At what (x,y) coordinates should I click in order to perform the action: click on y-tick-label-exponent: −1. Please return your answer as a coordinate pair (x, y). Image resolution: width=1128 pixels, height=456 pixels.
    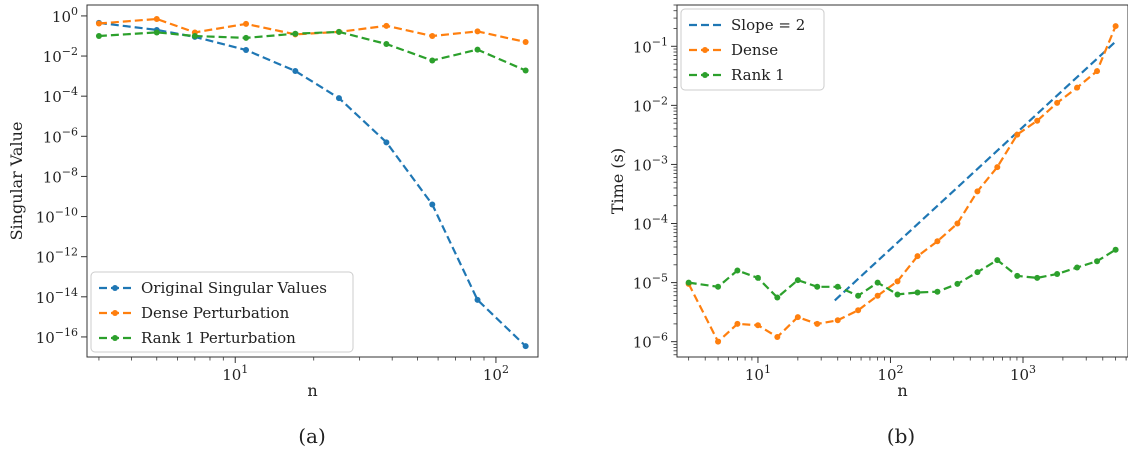
    Looking at the image, I should click on (660, 41).